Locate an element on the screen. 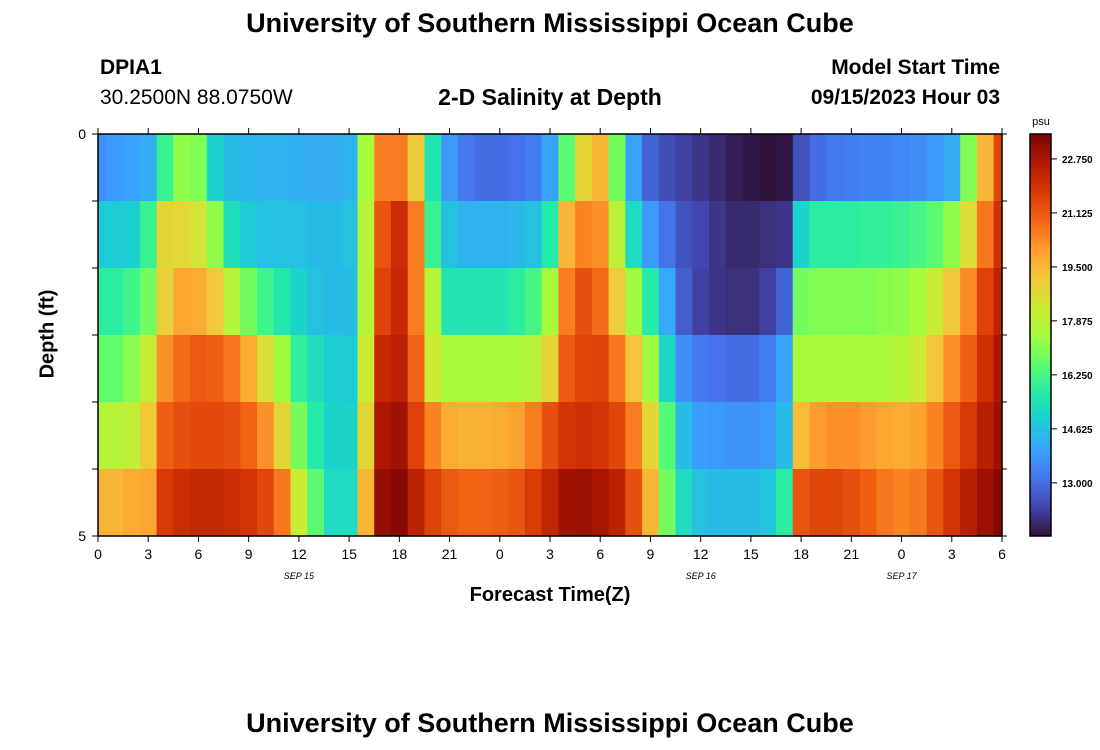  colorbar-scale is located at coordinates (1040, 335).